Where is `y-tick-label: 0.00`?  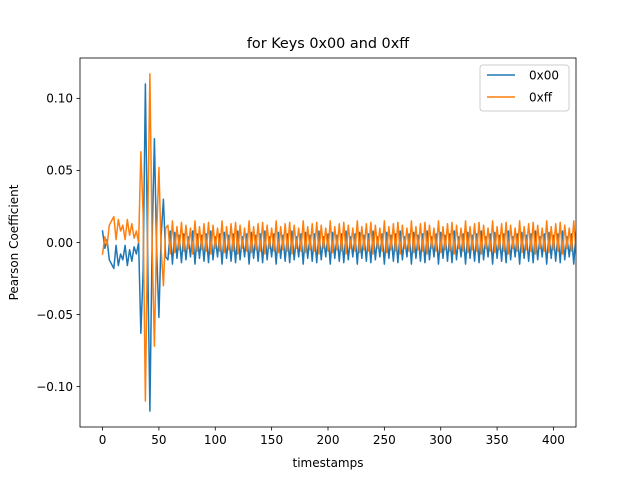
y-tick-label: 0.00 is located at coordinates (59, 243).